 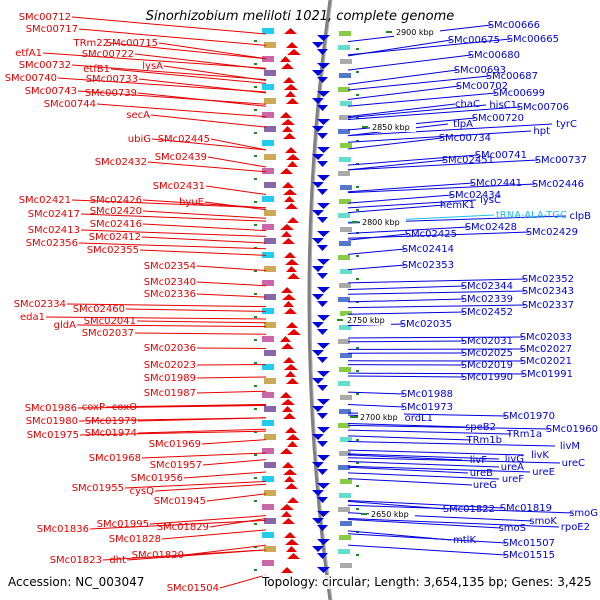 I want to click on gene-label: cysQ, so click(x=142, y=491).